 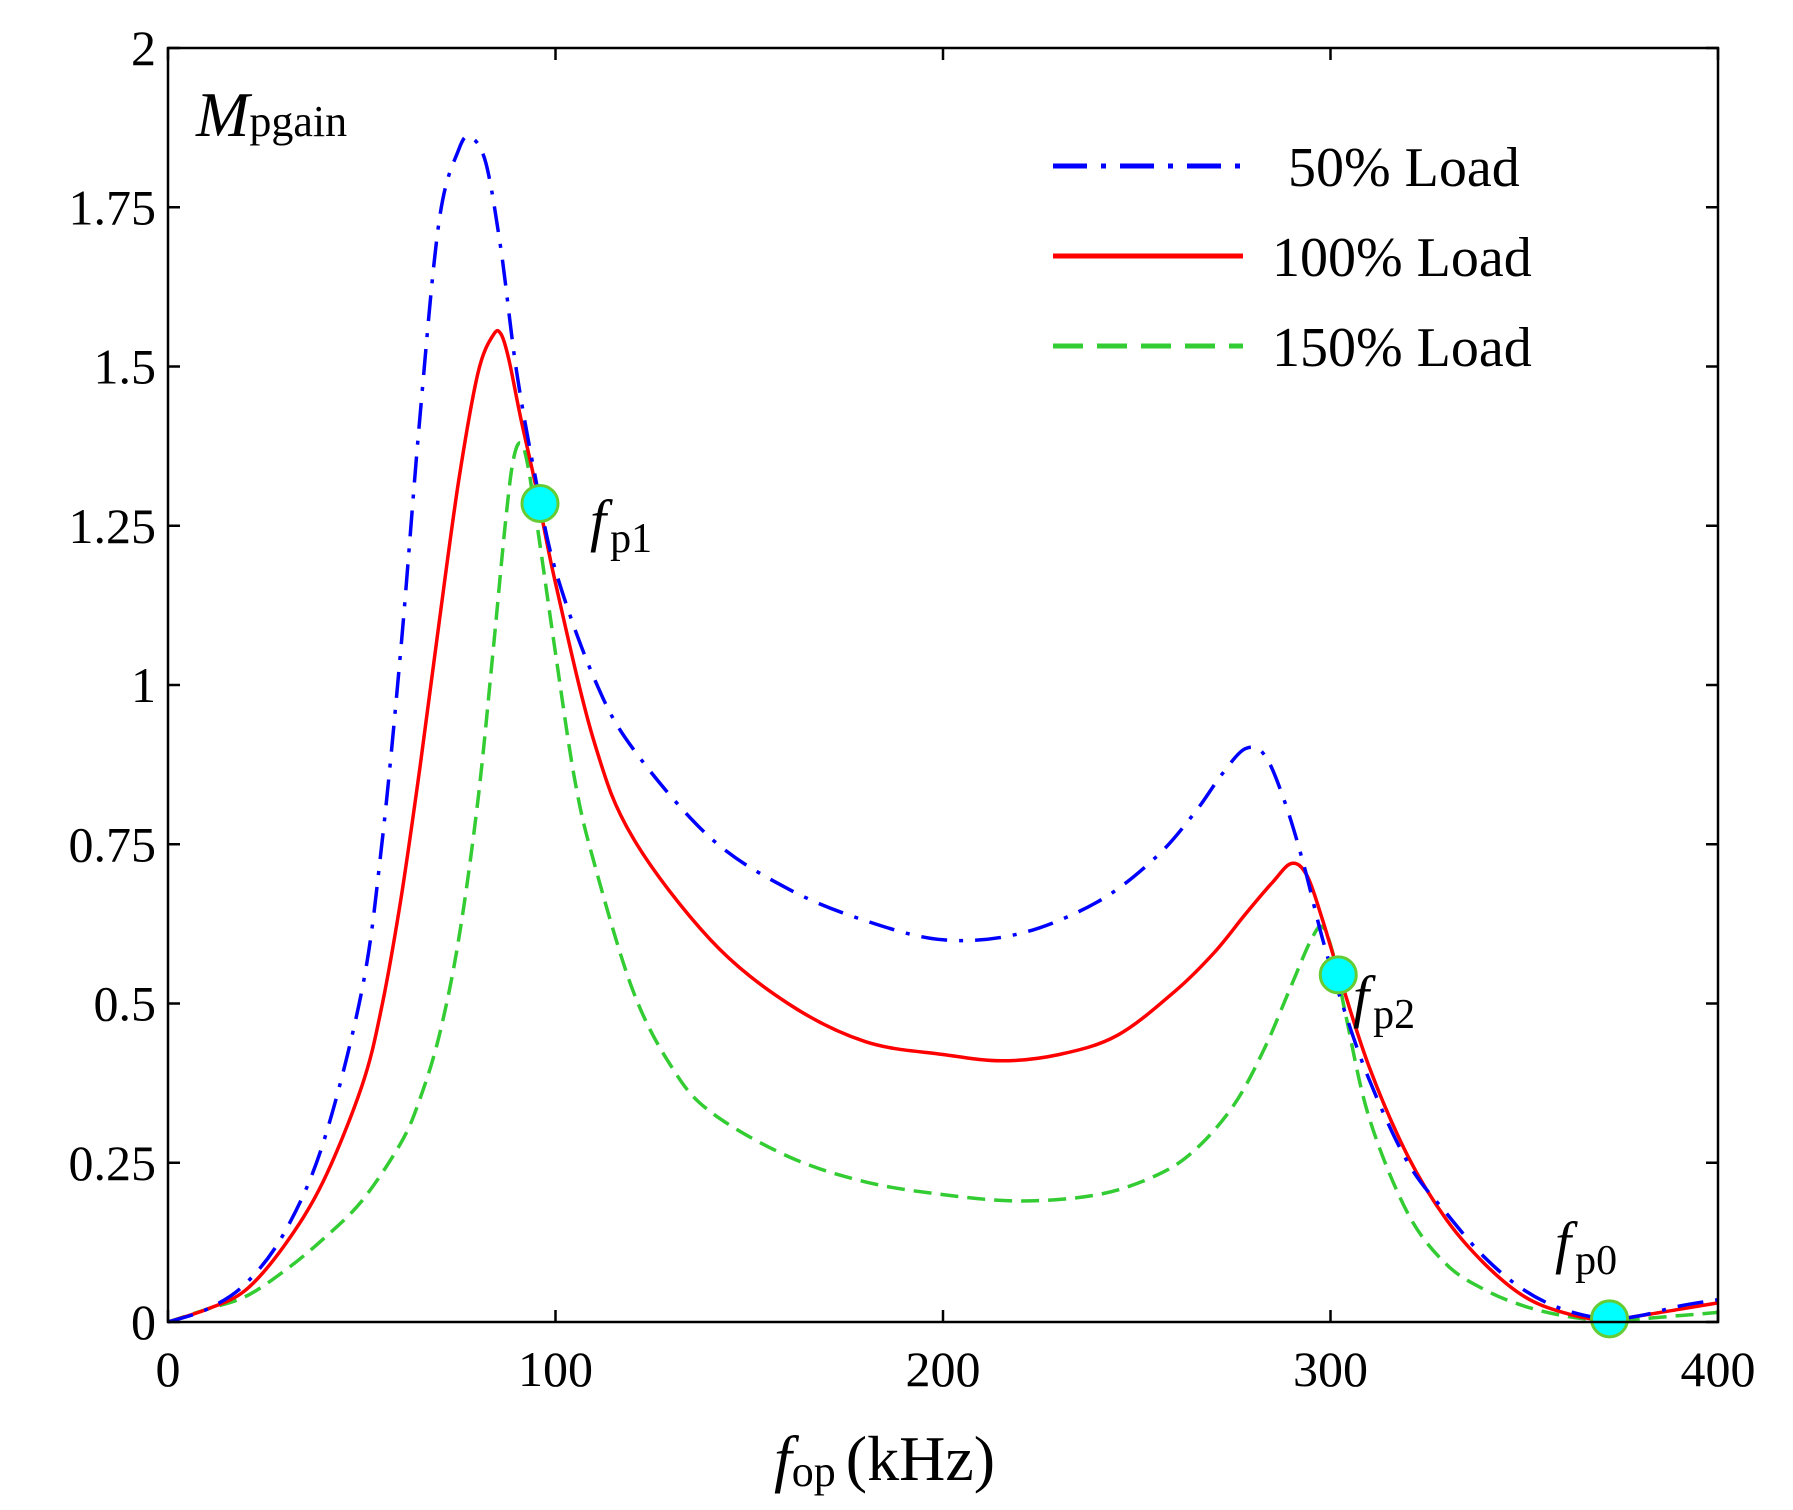 I want to click on point-p2, so click(x=1338, y=975).